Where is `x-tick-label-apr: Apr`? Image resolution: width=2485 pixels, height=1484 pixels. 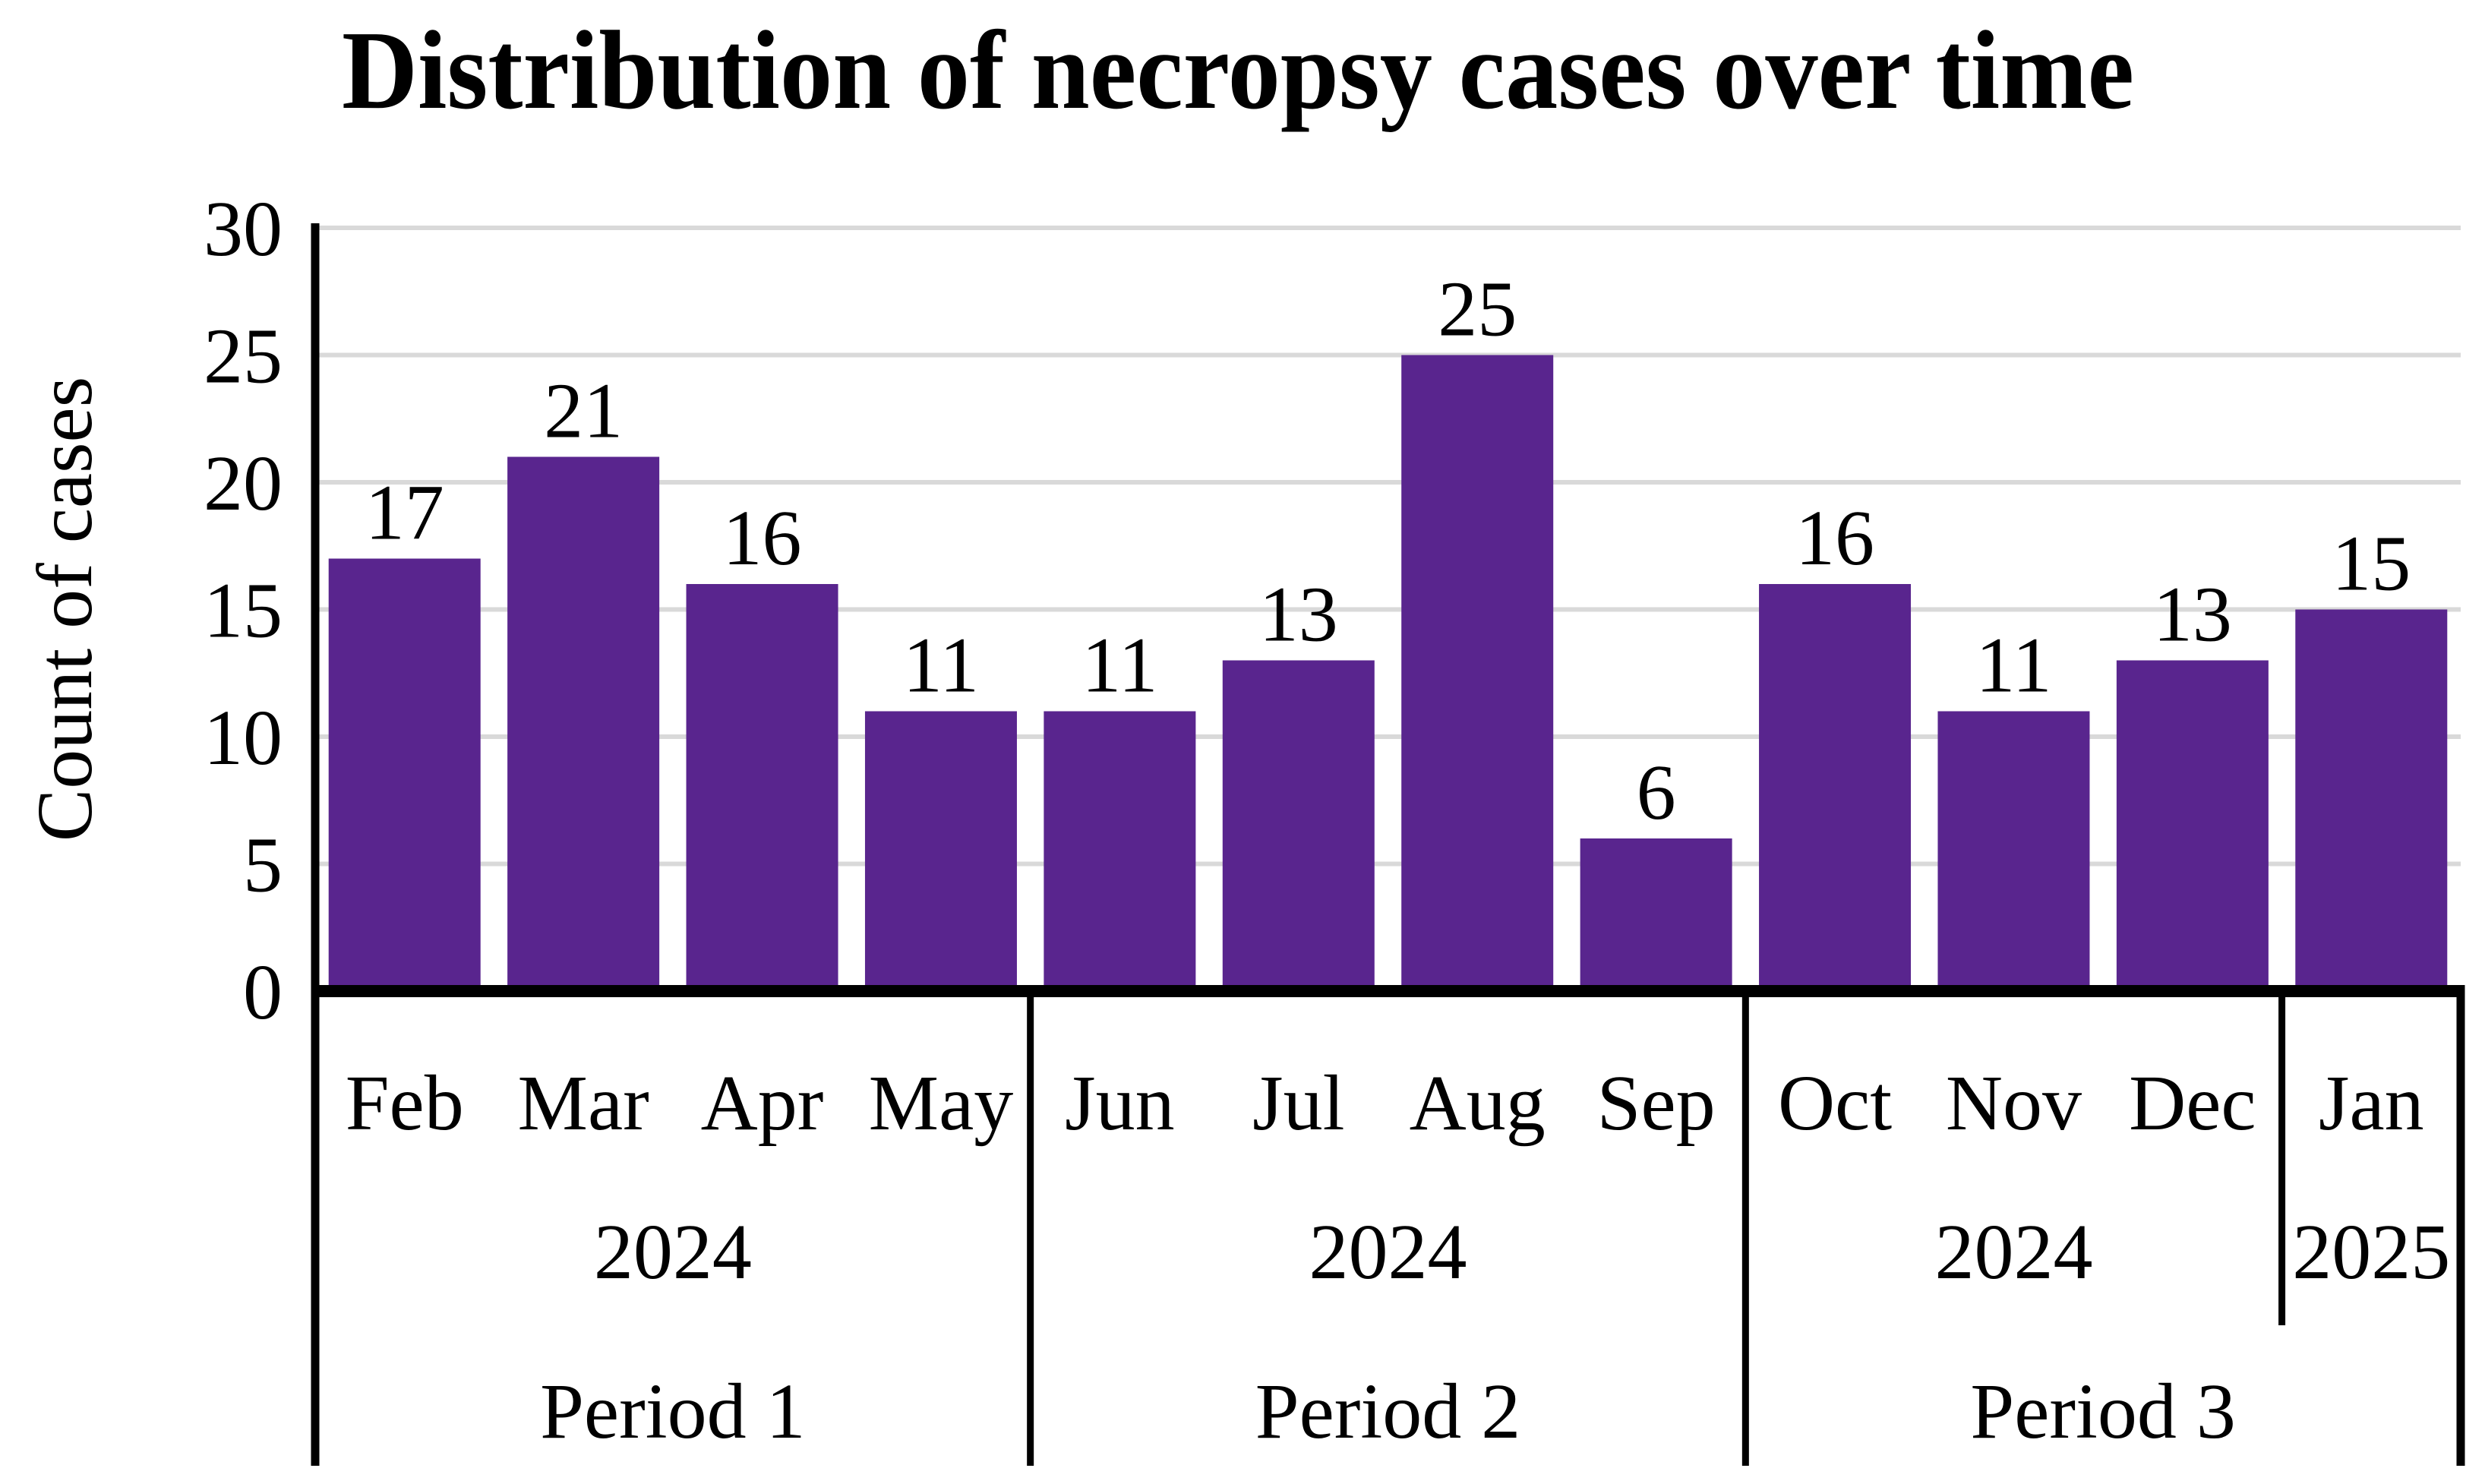 x-tick-label-apr: Apr is located at coordinates (763, 1103).